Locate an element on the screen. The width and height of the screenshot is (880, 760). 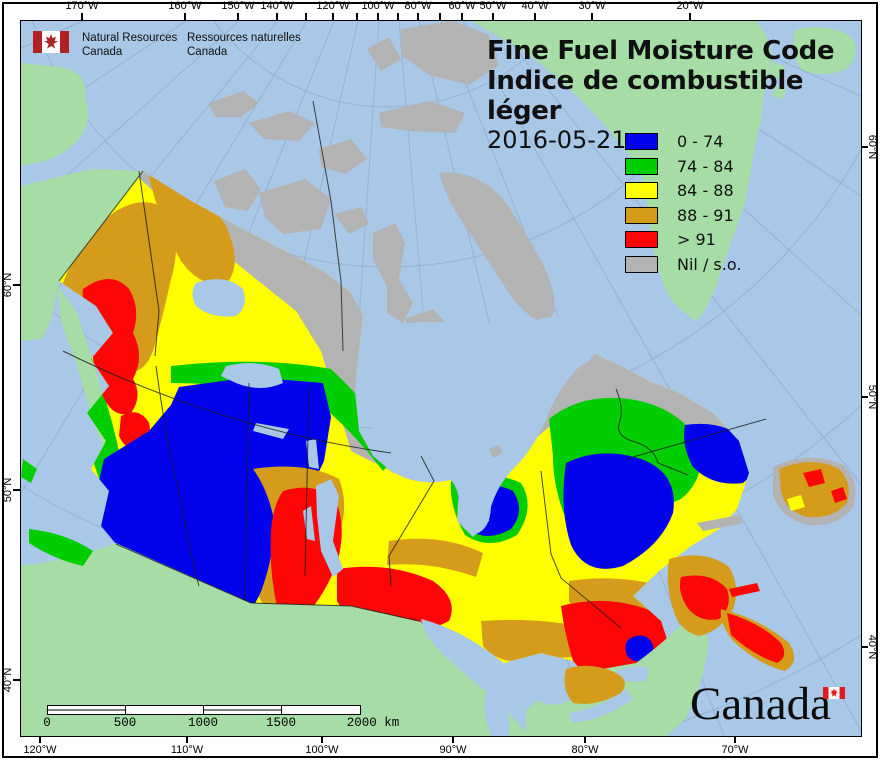
legend-item: 0 - 74 is located at coordinates (683, 141).